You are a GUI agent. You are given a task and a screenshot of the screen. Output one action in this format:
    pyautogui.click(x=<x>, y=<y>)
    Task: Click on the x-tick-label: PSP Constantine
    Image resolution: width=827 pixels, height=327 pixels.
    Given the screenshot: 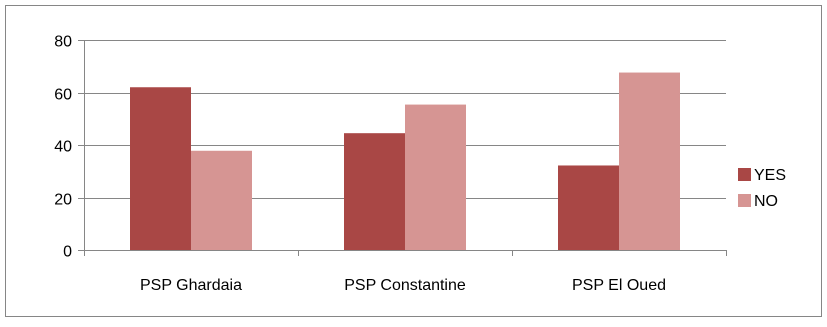 What is the action you would take?
    pyautogui.click(x=405, y=285)
    